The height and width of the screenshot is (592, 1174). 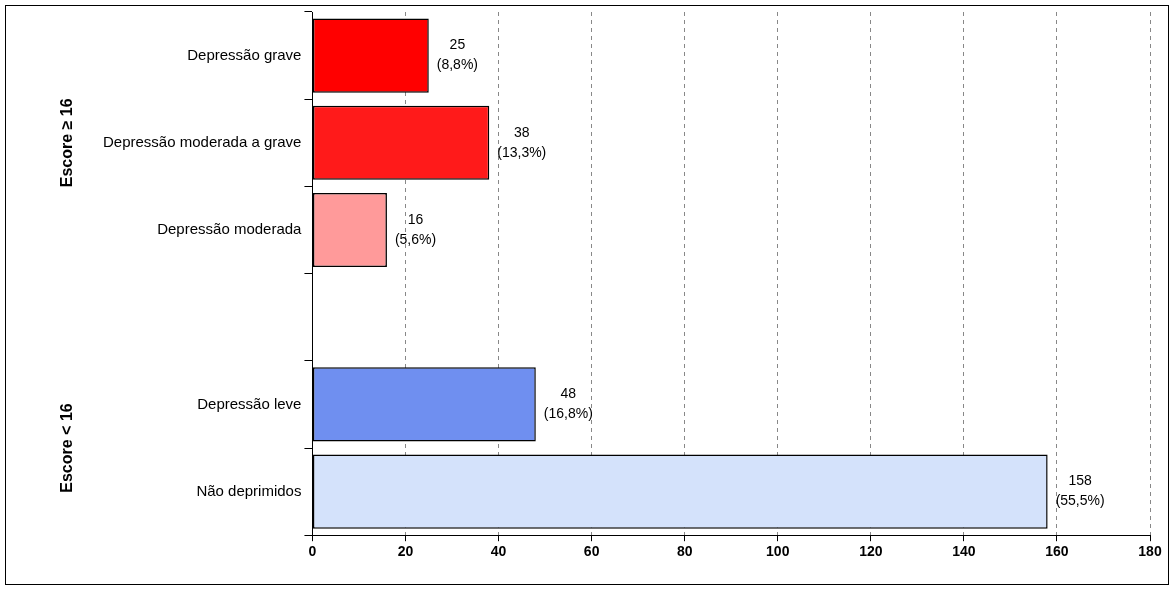 What do you see at coordinates (230, 229) in the screenshot?
I see `y-tick-label: Depressão moderada` at bounding box center [230, 229].